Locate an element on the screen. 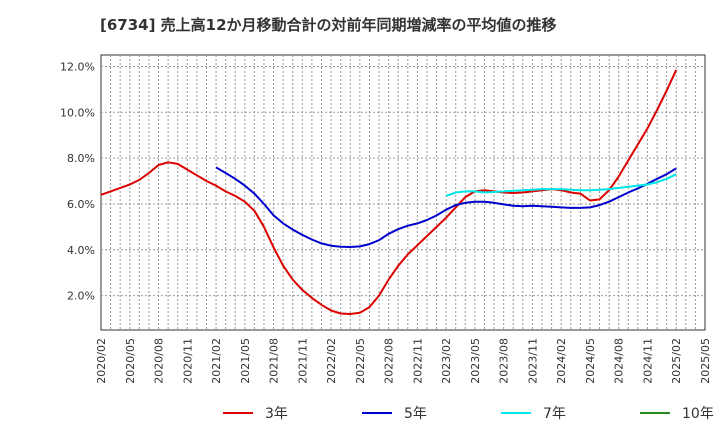  x-tick-label: 2023/11 is located at coordinates (532, 361).